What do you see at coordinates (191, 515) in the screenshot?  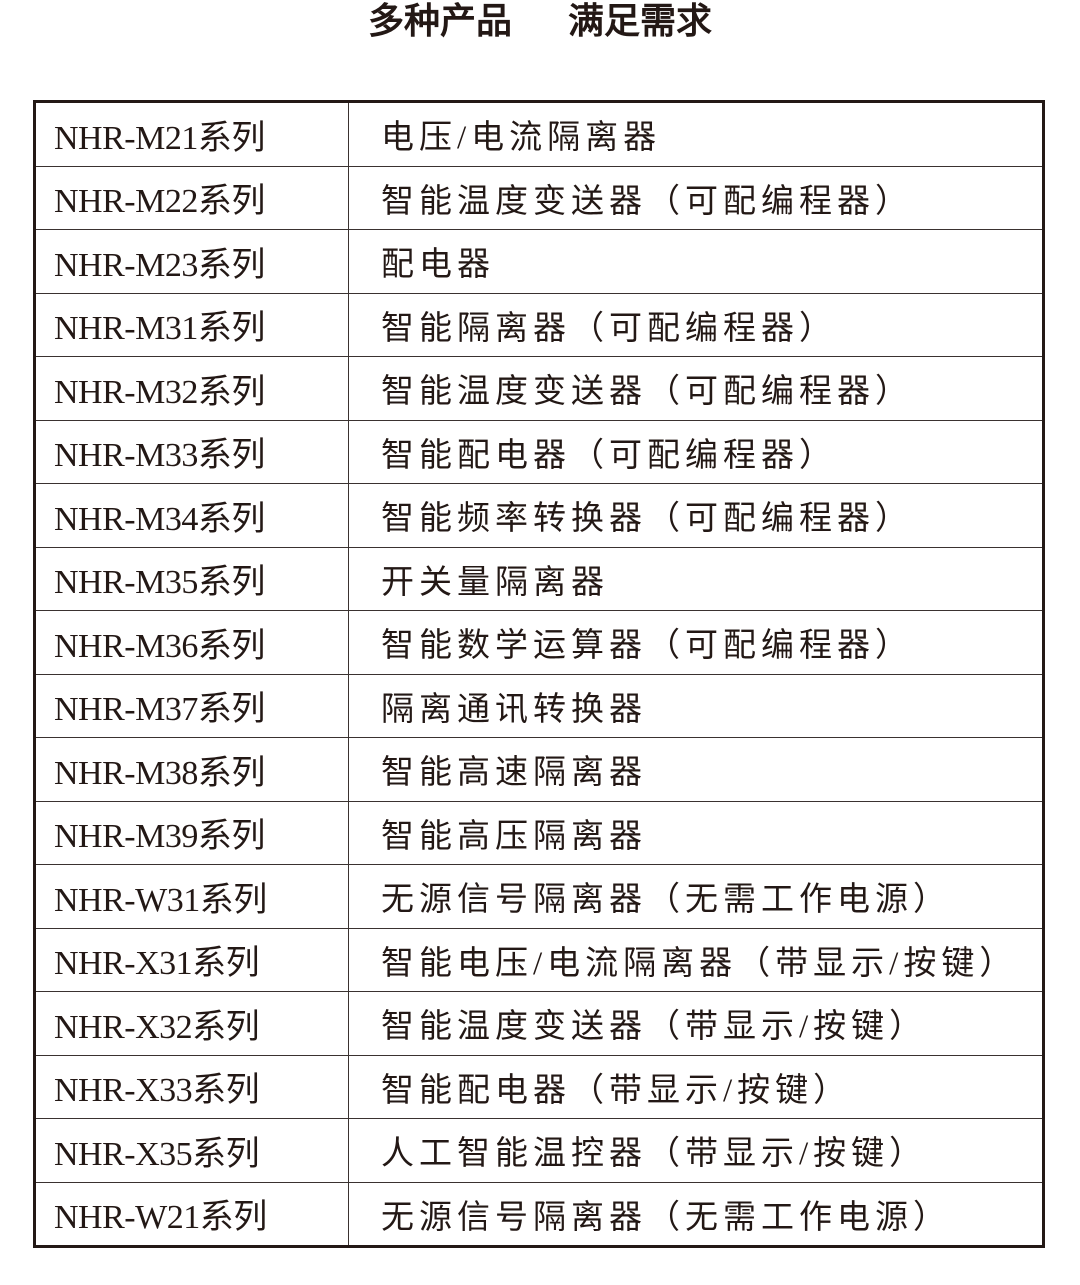 I see `model-cell: NHR-M34系列` at bounding box center [191, 515].